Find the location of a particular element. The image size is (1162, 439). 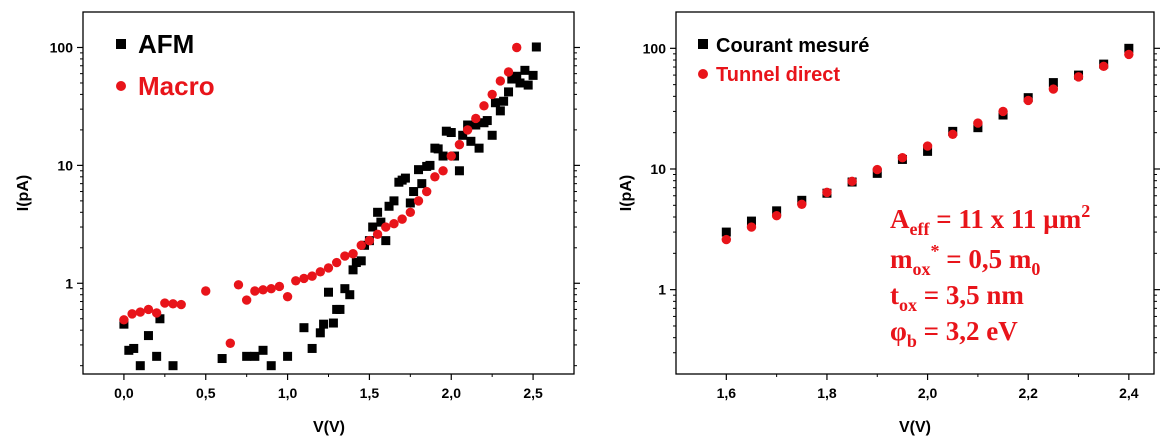

legend-label-courant: Courant mesuré is located at coordinates (792, 46).